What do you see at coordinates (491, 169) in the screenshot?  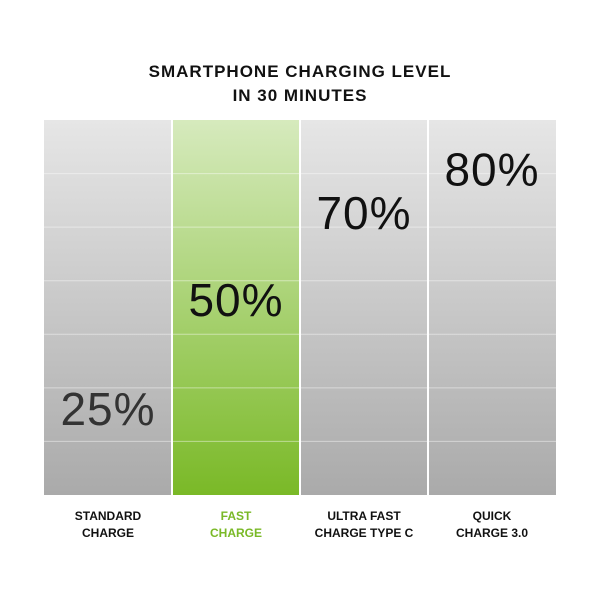 I see `value-label: 80%` at bounding box center [491, 169].